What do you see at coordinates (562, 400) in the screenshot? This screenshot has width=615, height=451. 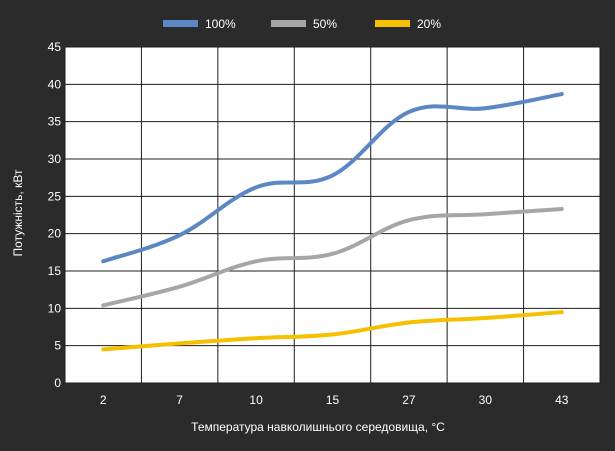 I see `x-tick-label: 43` at bounding box center [562, 400].